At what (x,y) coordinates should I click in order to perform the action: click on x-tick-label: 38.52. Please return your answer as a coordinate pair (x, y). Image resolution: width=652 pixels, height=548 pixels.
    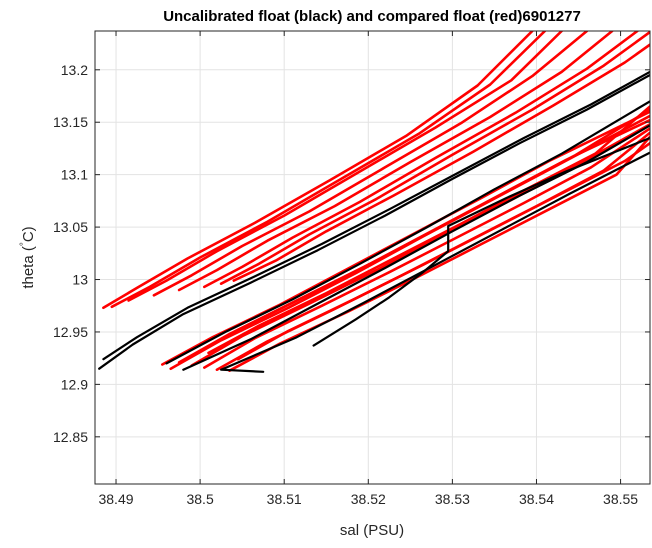
    Looking at the image, I should click on (368, 499).